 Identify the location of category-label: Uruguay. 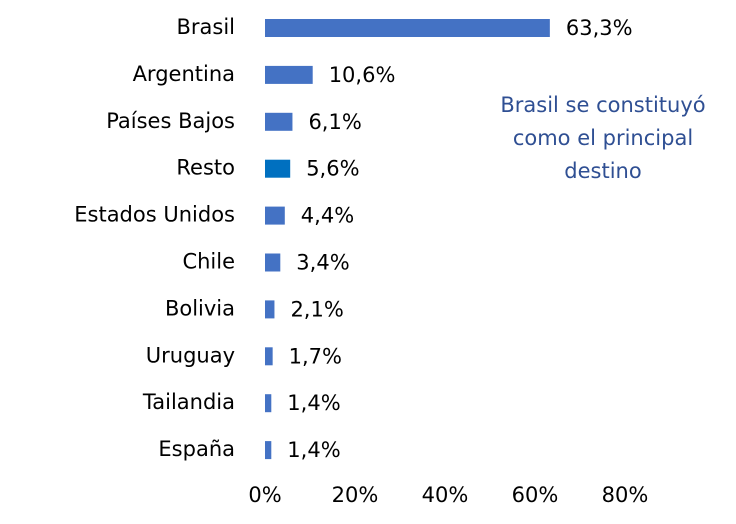
(190, 355).